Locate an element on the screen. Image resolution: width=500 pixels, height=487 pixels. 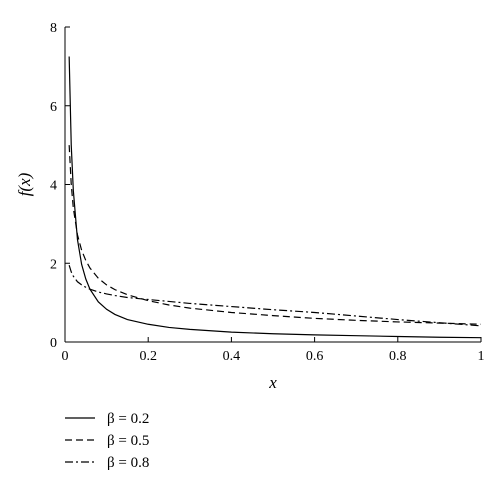
legend: β = 0.2 β = 0.5 β = 0.8 is located at coordinates (107, 441).